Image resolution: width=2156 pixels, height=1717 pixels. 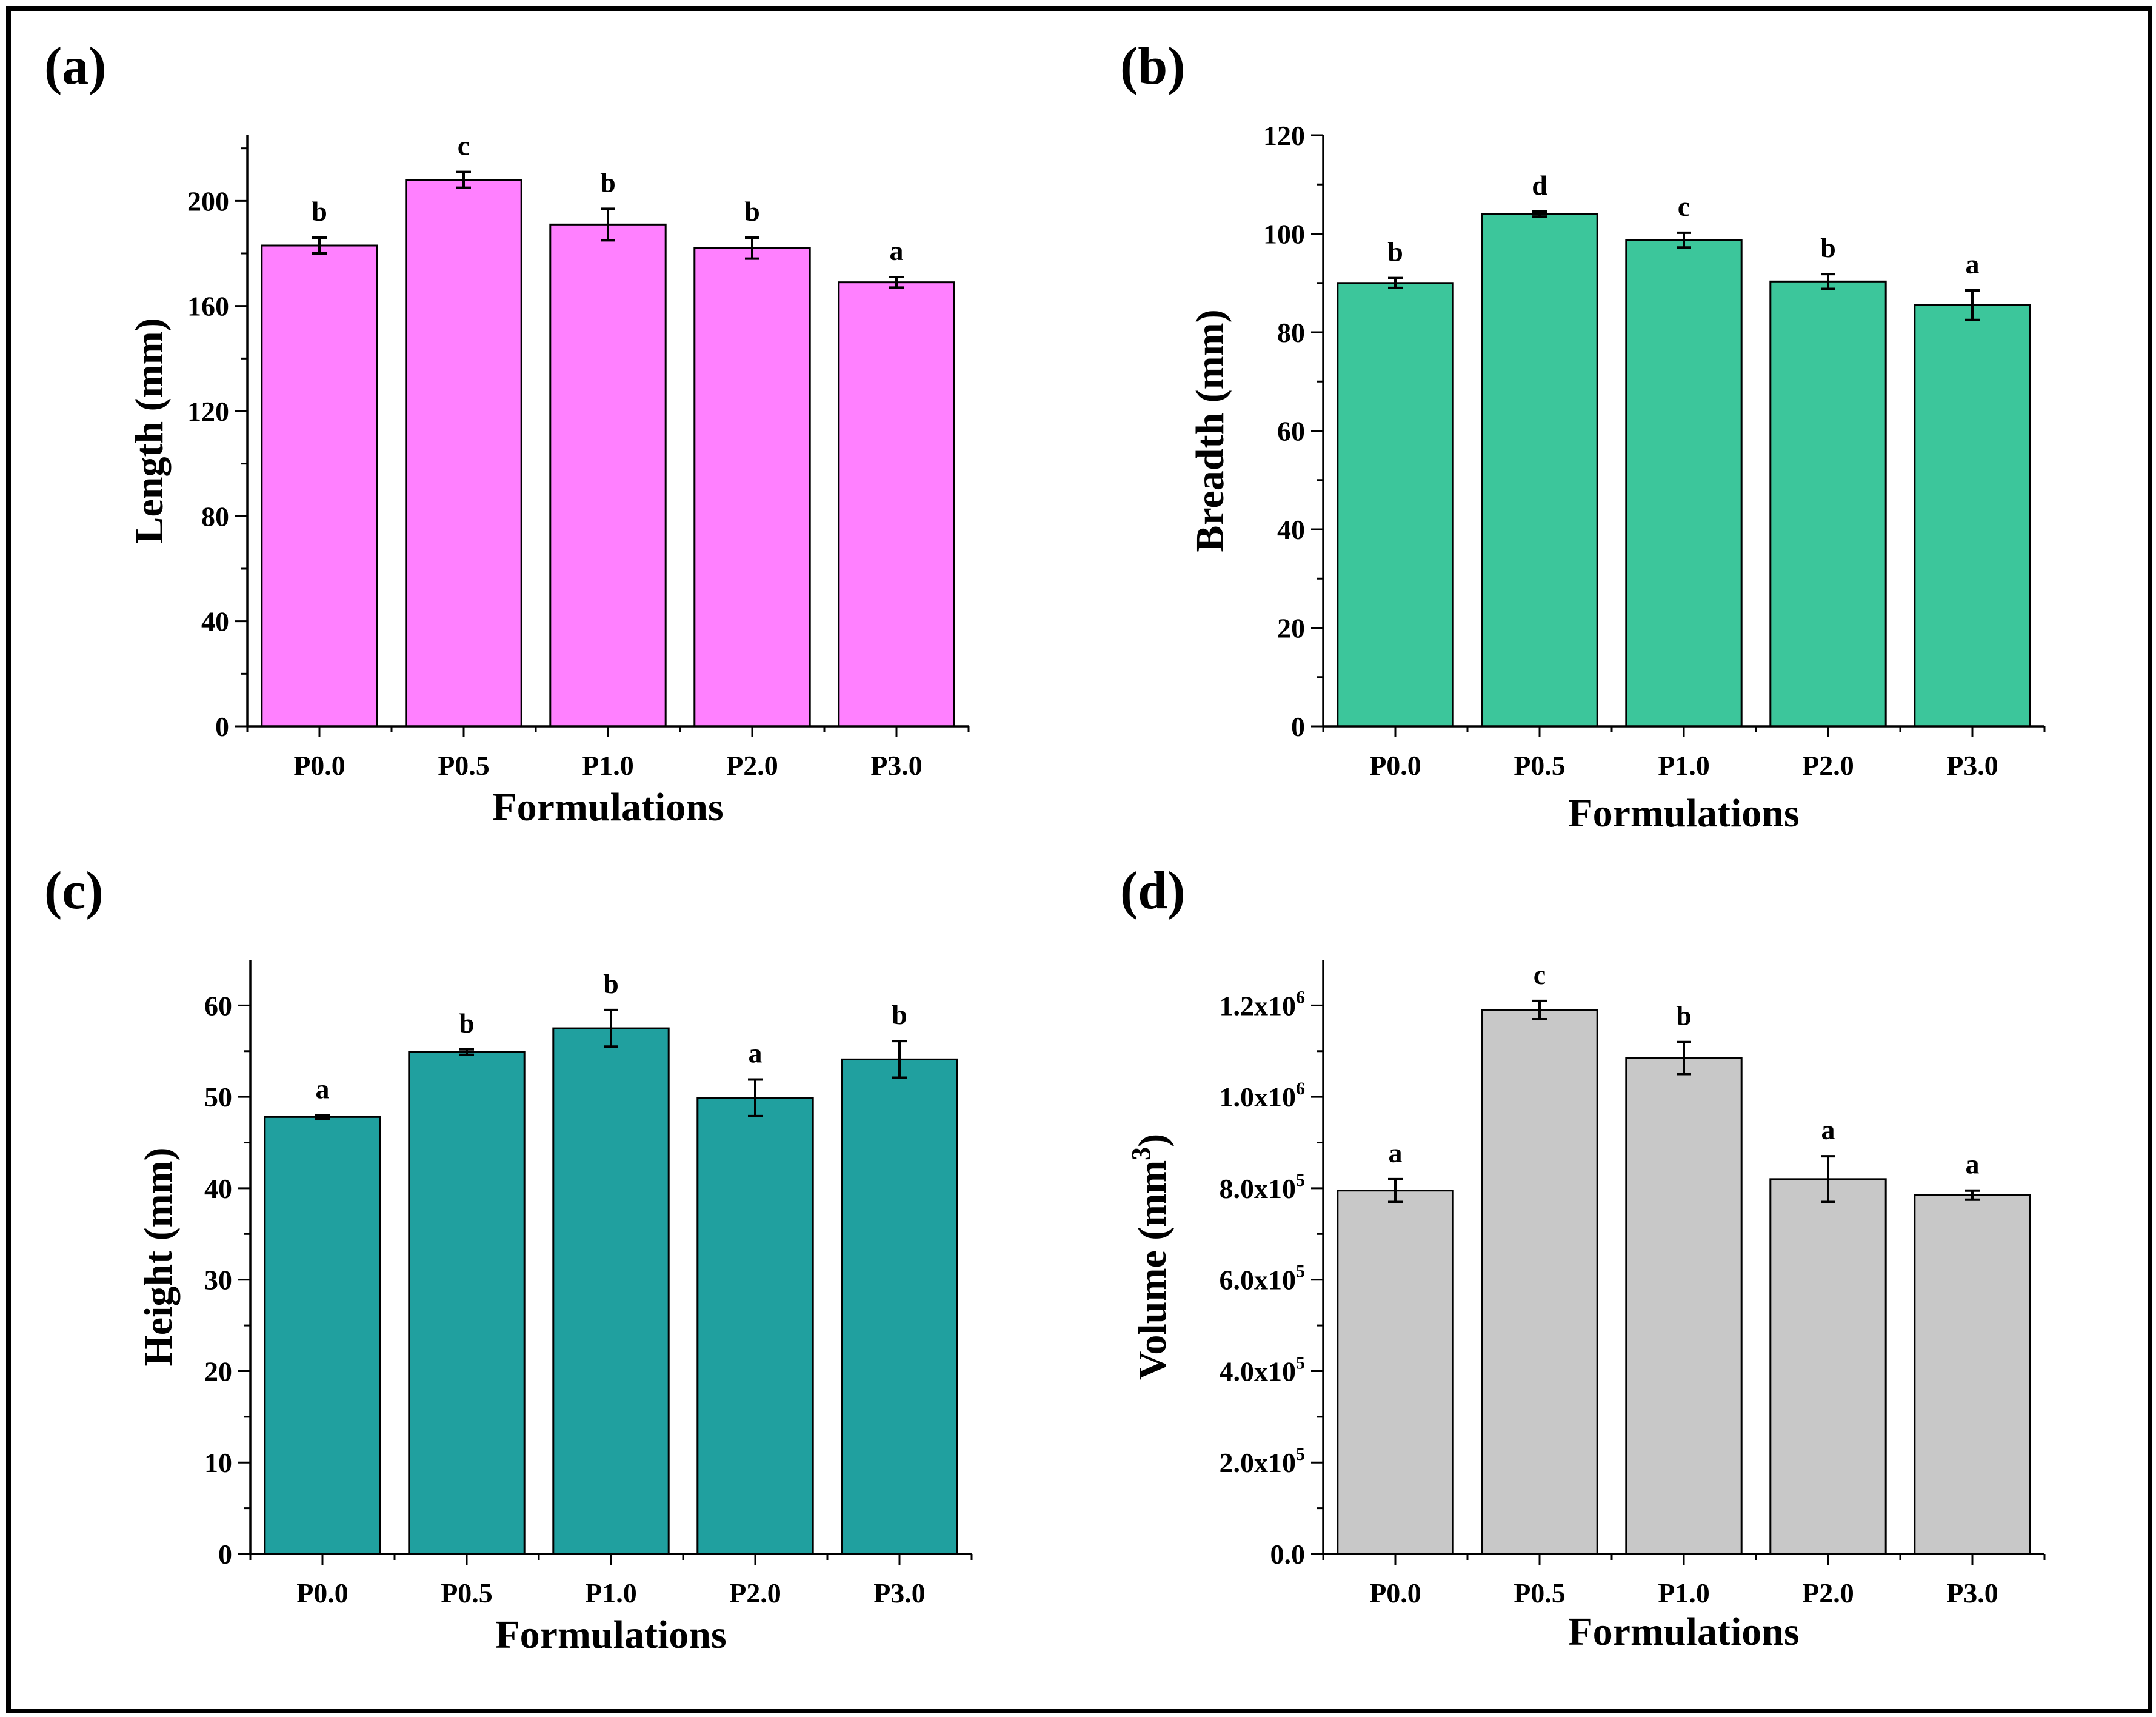 I want to click on y-tick-label: 10, so click(x=218, y=1462).